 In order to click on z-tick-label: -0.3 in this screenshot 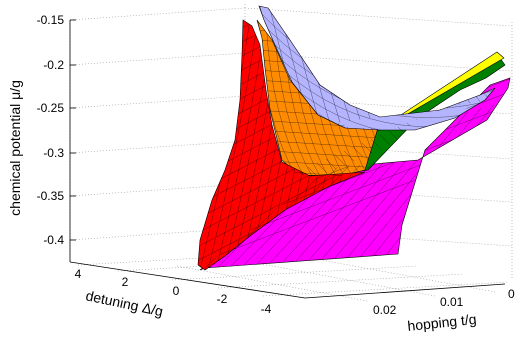, I will do `click(53, 153)`.